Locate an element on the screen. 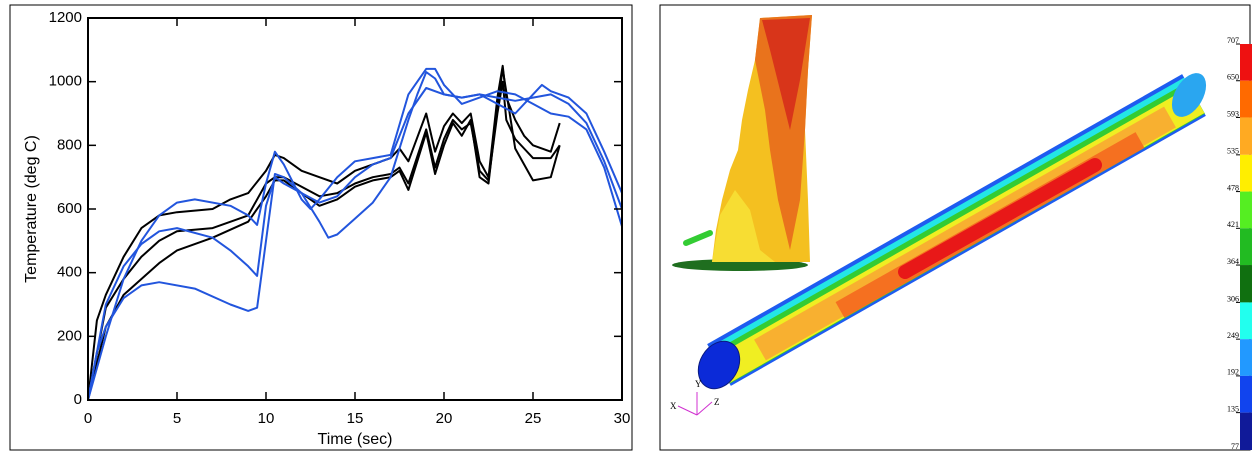 The height and width of the screenshot is (459, 1255). colorbar-label: 593 is located at coordinates (1233, 113).